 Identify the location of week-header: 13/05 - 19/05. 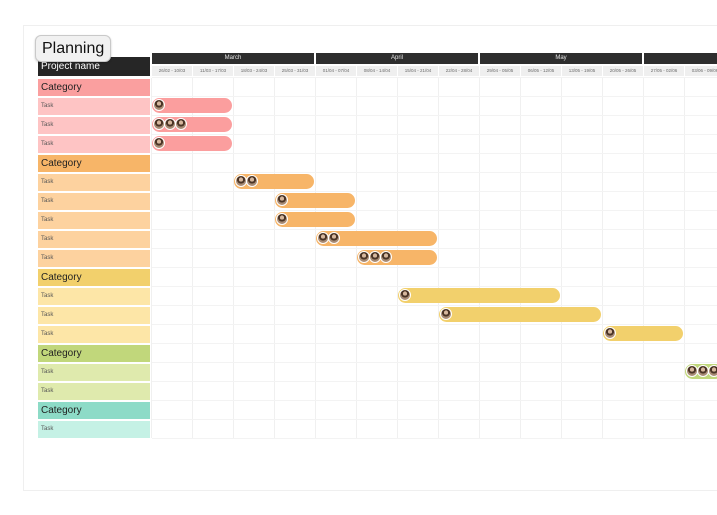
(582, 71).